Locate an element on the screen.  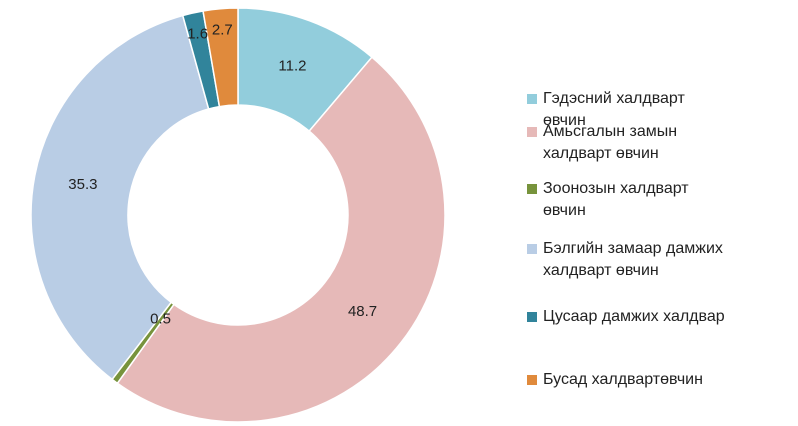
legend-item: Бусад халдвартөвчин is located at coordinates (661, 380).